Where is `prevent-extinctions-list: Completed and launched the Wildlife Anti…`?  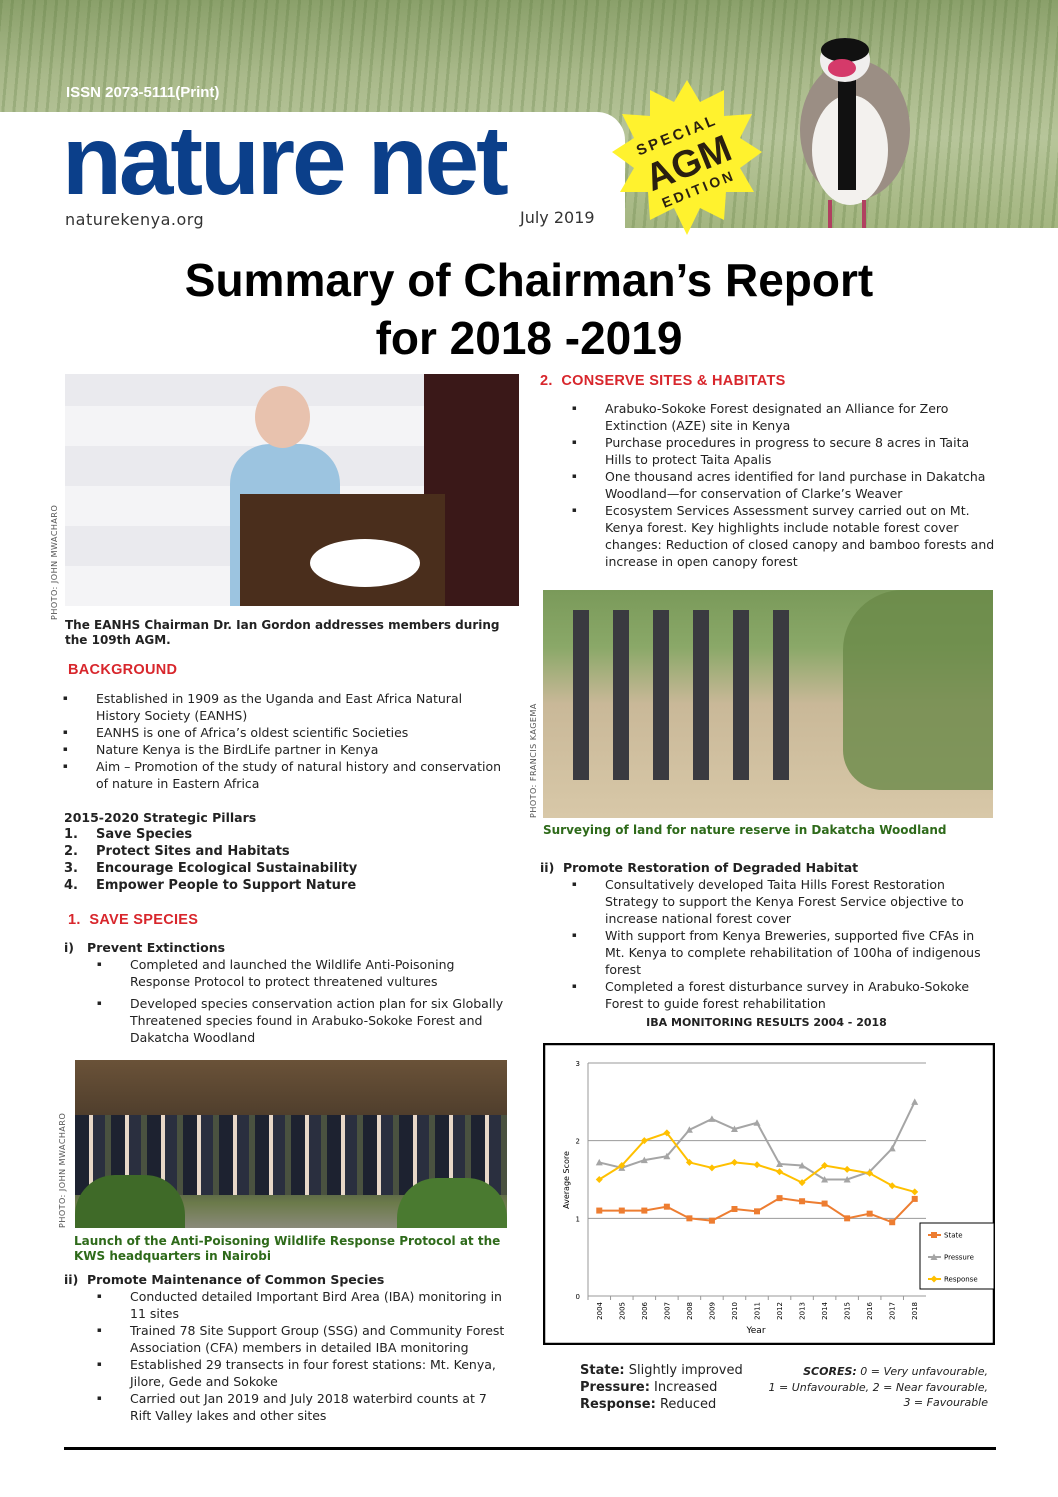
prevent-extinctions-list: Completed and launched the Wildlife Anti… is located at coordinates (303, 1001).